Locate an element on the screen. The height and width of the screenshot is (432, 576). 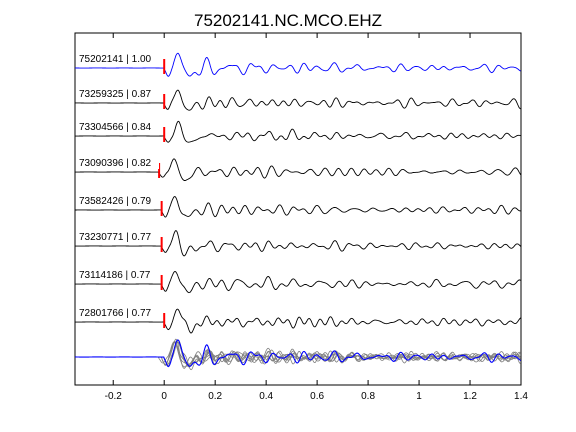
x-tick-label: 0.2 is located at coordinates (215, 396).